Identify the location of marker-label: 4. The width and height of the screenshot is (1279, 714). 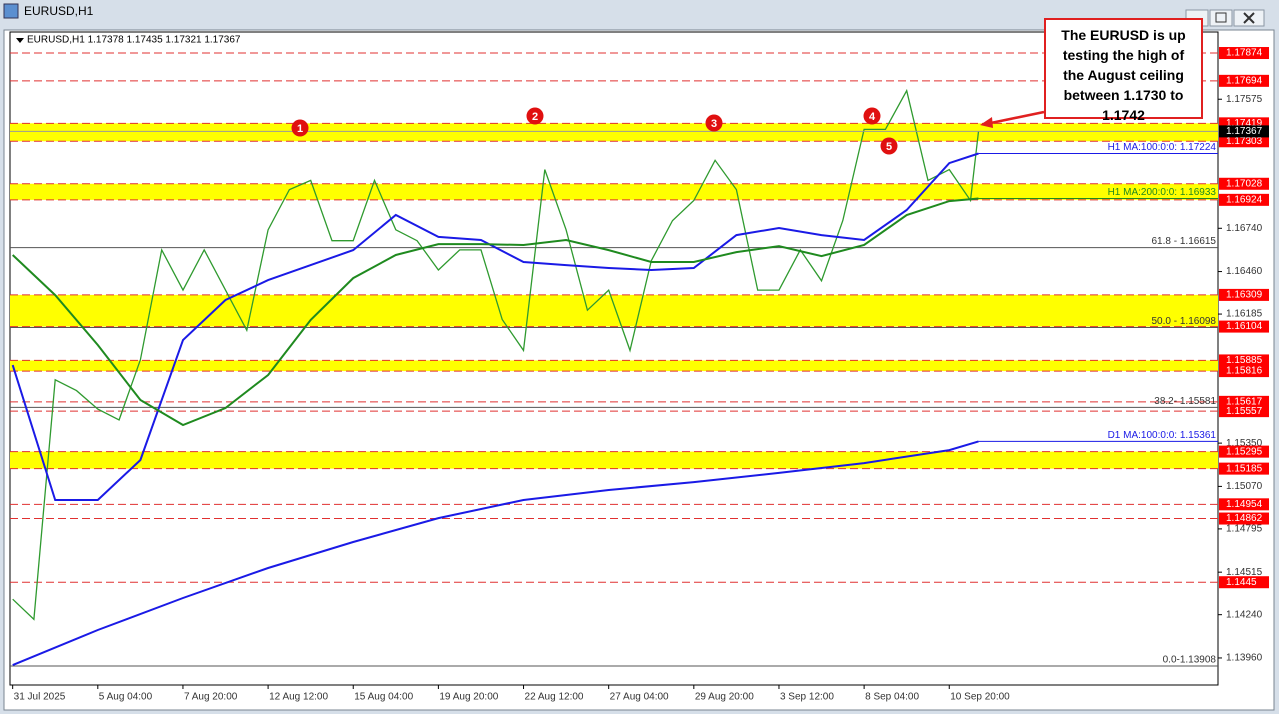
(872, 117).